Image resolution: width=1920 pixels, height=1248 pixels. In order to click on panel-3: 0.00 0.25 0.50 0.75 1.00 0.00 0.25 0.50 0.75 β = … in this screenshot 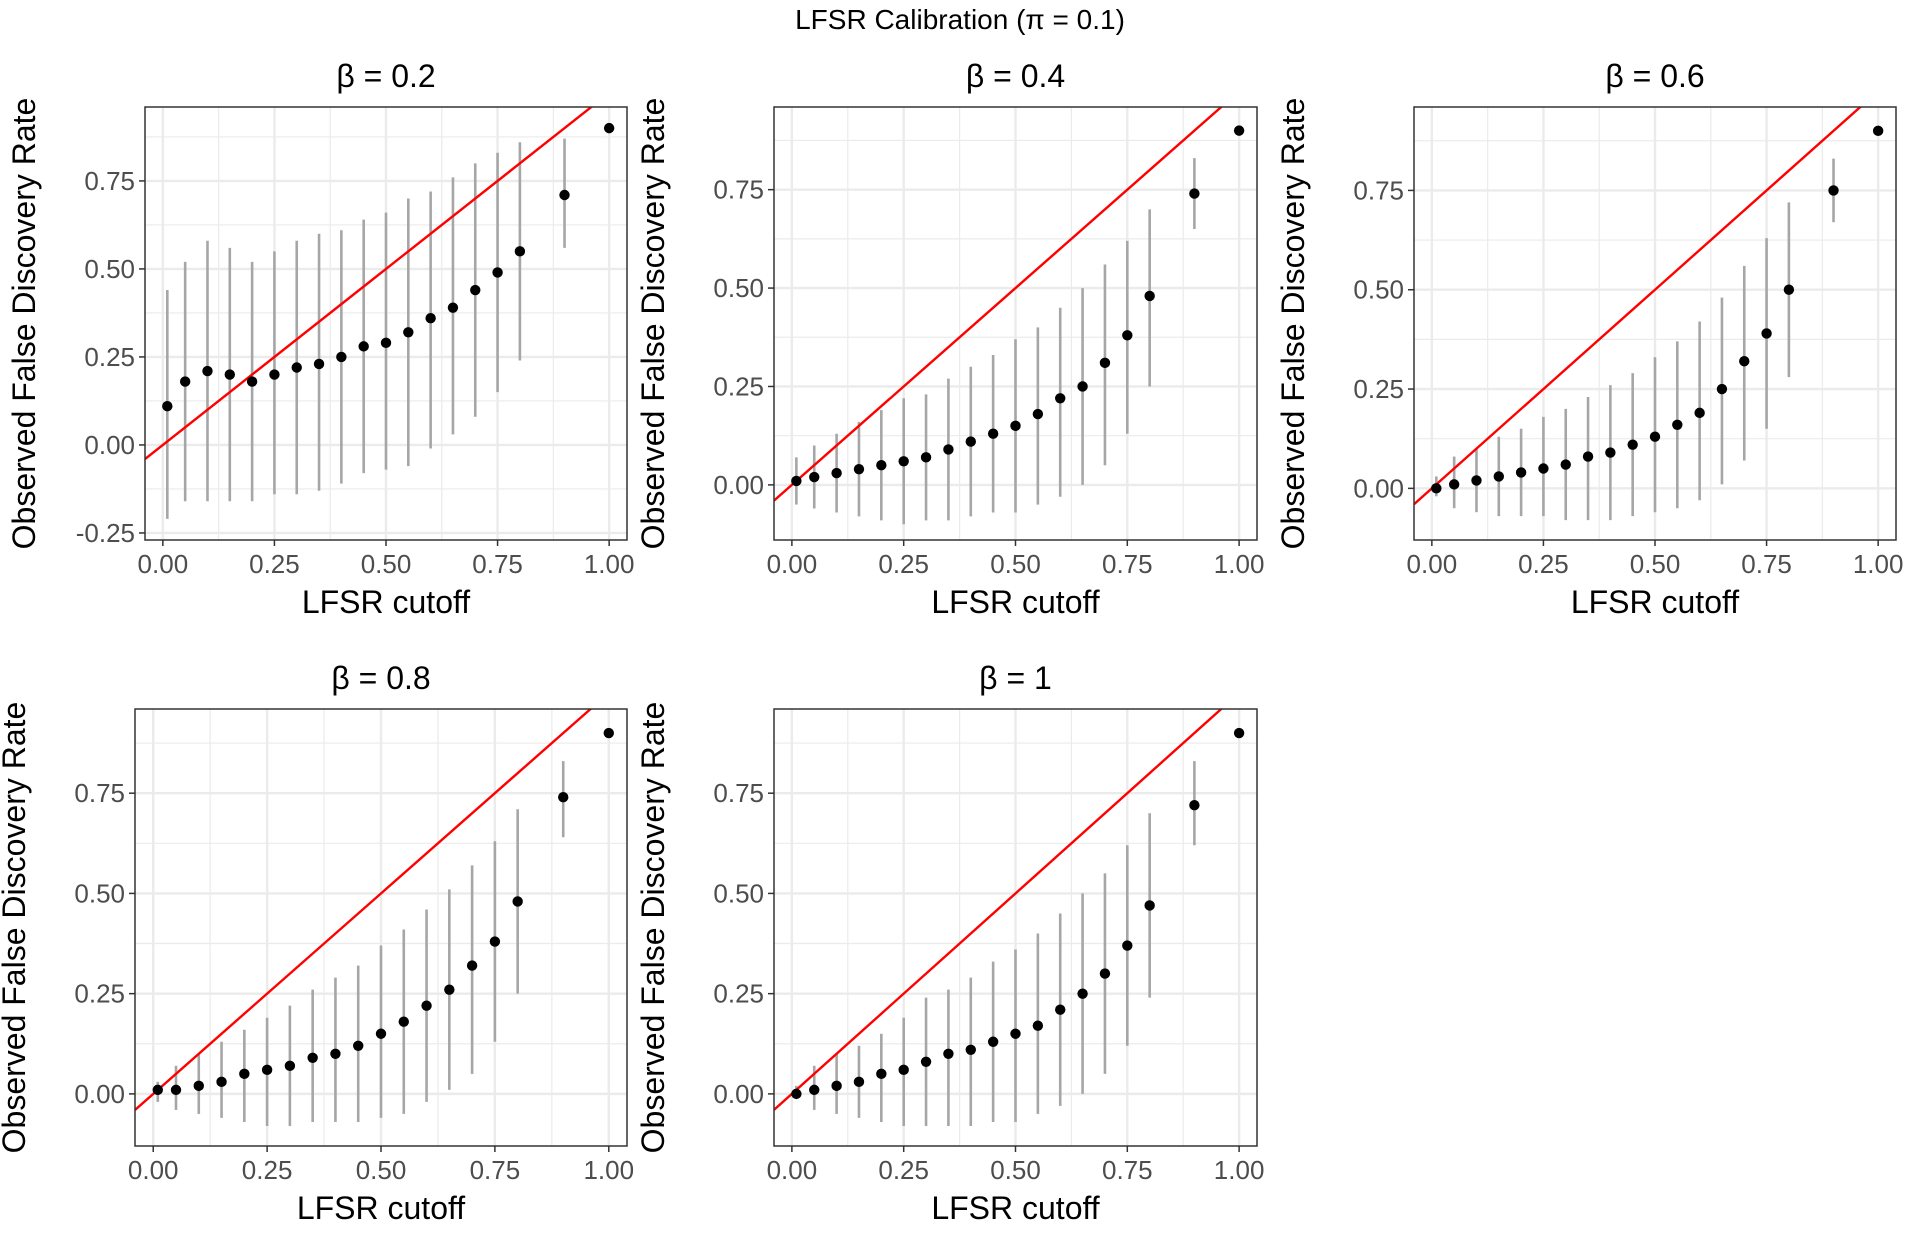, I will do `click(1589, 339)`.